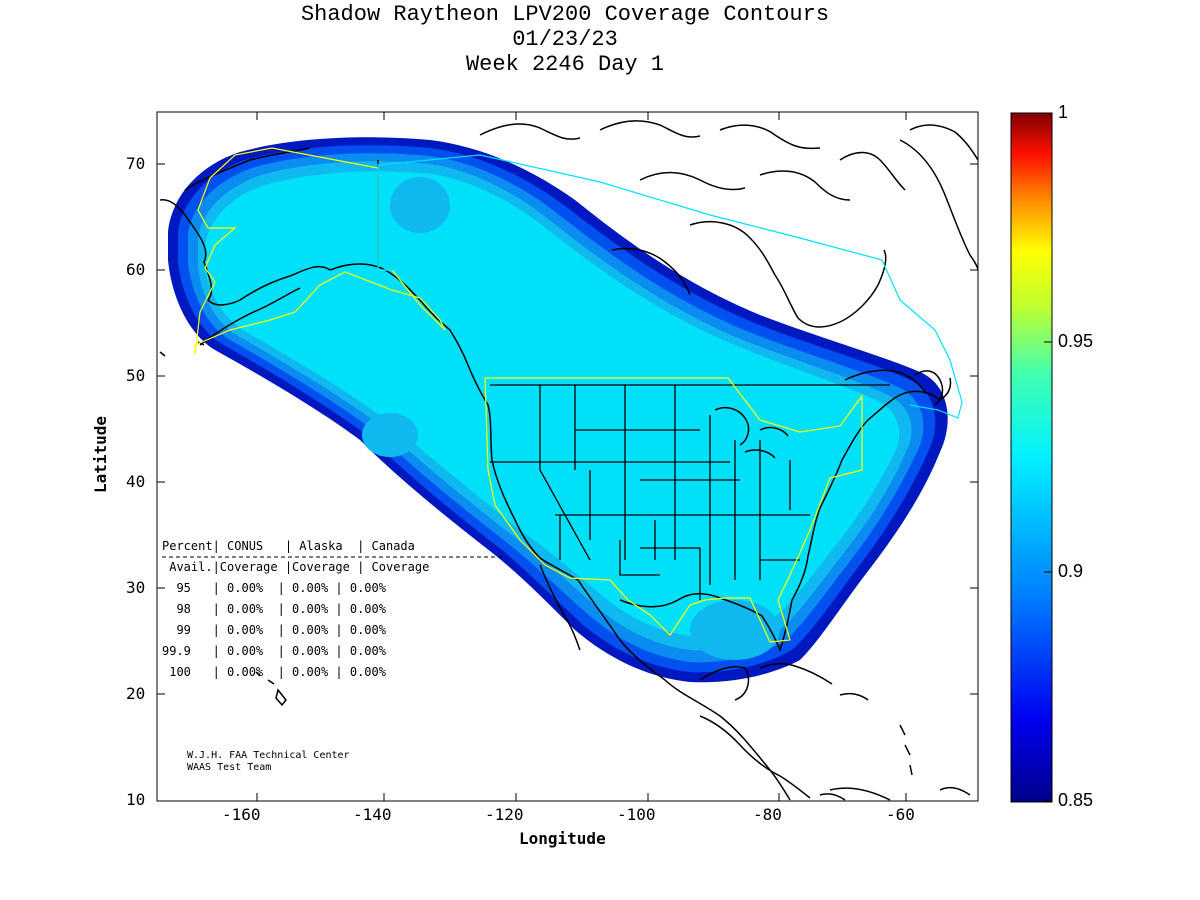 The width and height of the screenshot is (1200, 900). I want to click on colorbar, so click(1031, 457).